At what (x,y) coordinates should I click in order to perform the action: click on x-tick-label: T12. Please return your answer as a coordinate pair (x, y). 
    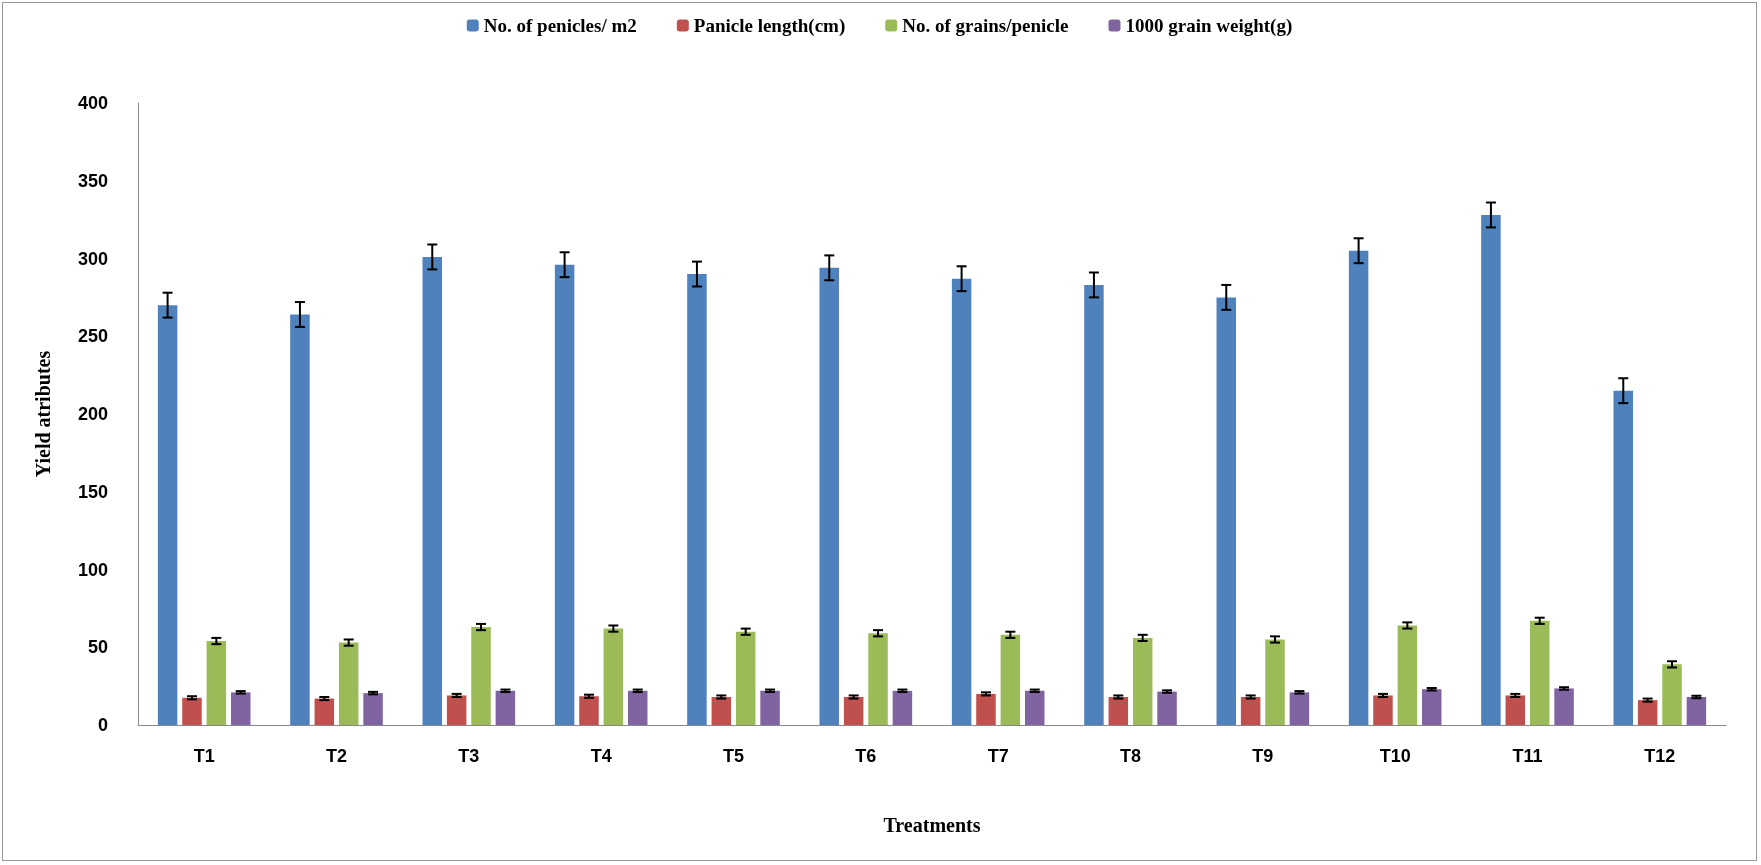
    Looking at the image, I should click on (1660, 756).